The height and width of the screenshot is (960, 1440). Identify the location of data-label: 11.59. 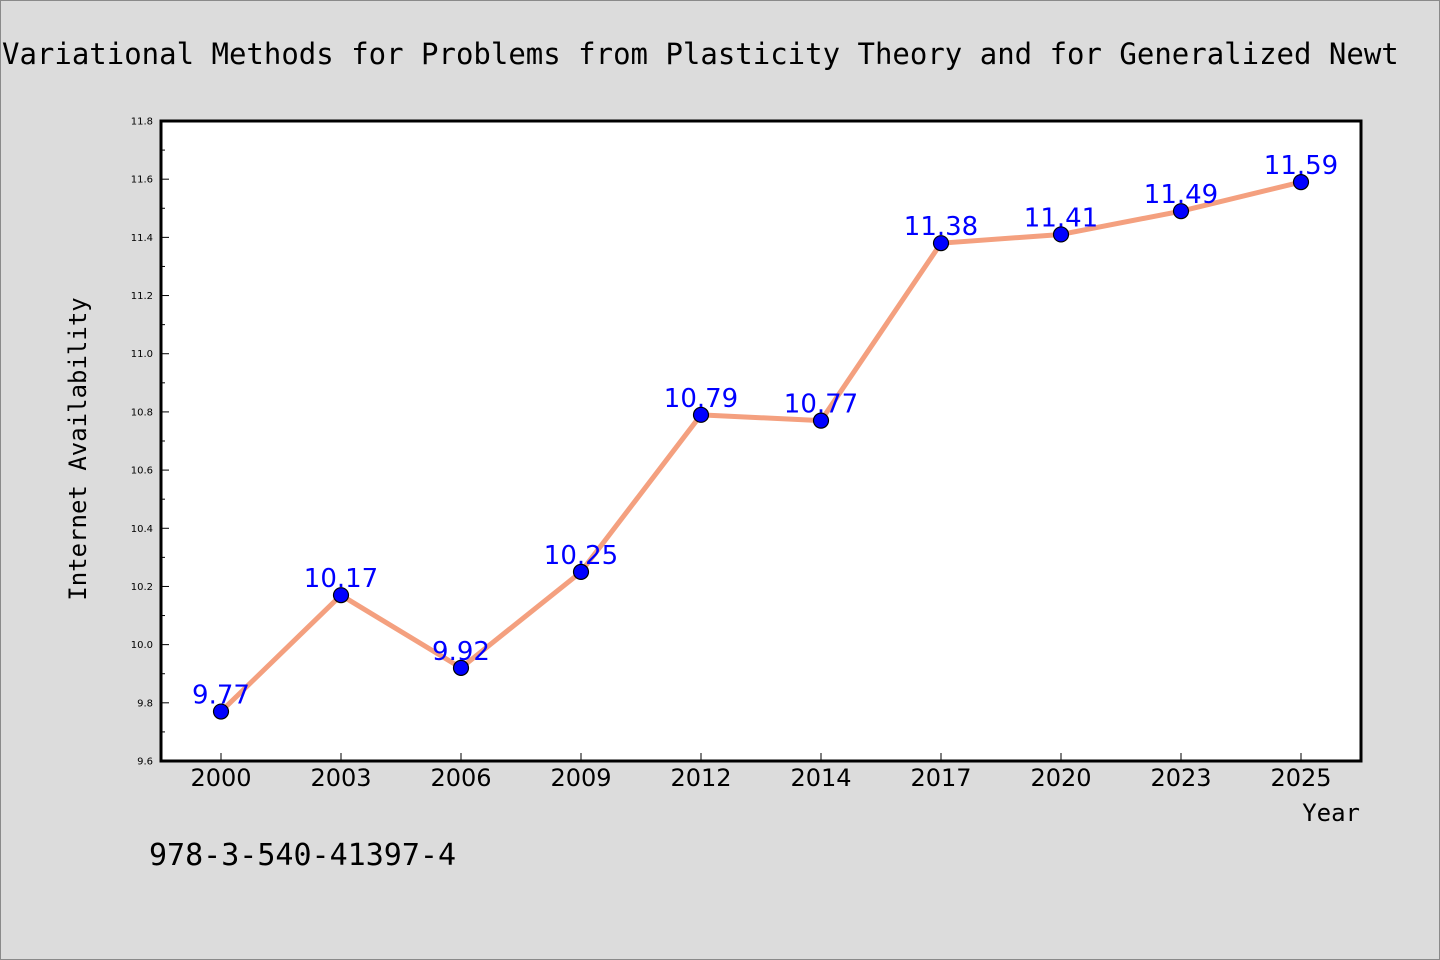
(1301, 166).